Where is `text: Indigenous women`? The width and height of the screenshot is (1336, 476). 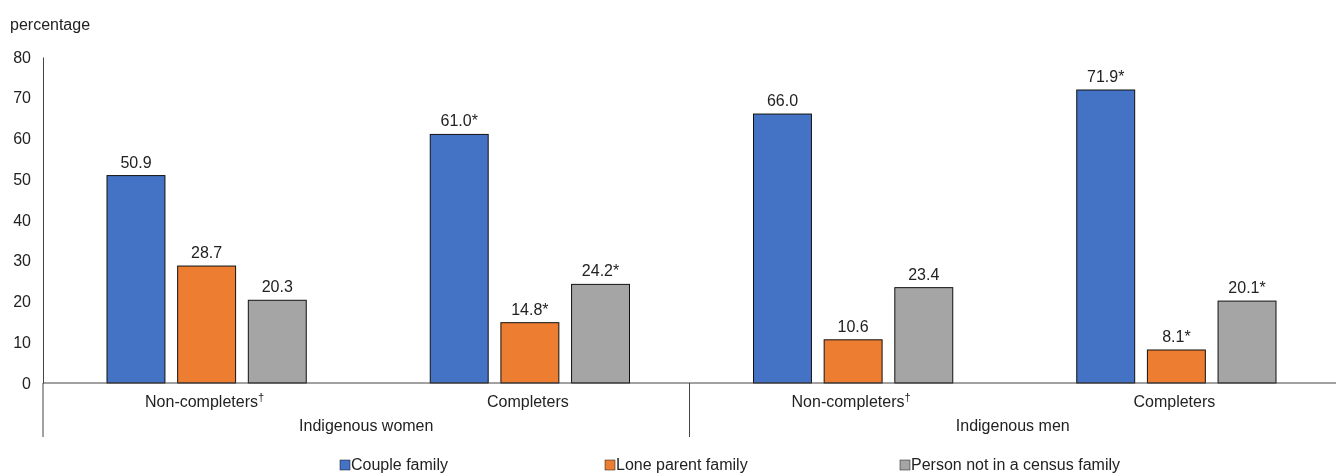 text: Indigenous women is located at coordinates (366, 425).